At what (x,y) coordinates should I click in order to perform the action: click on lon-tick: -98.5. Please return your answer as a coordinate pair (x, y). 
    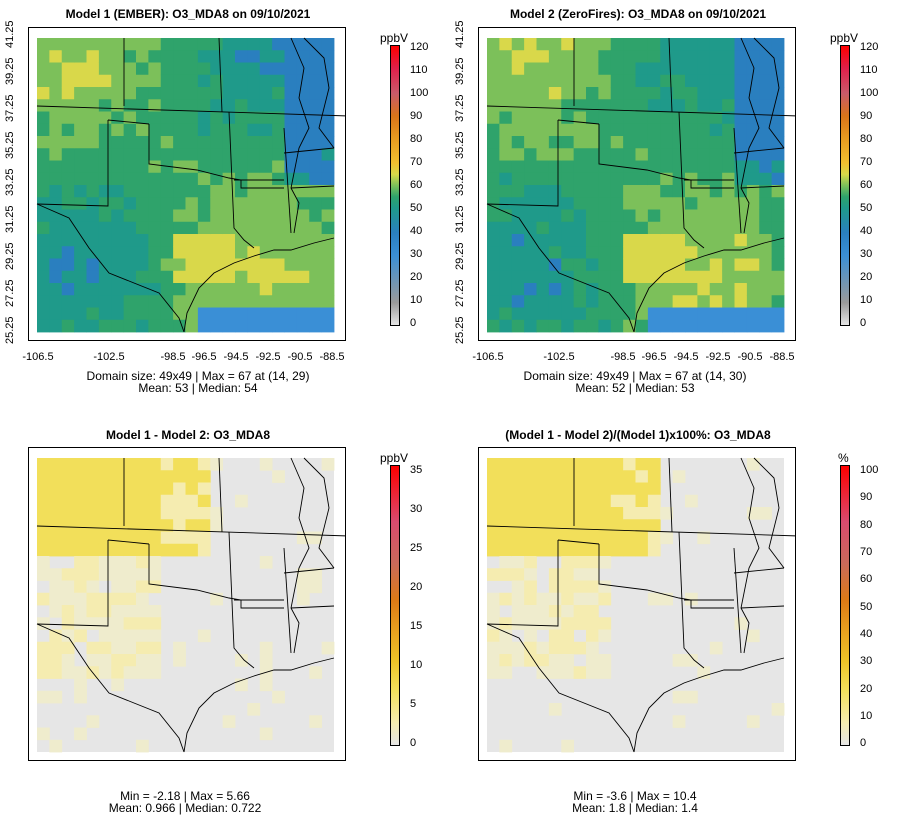
    Looking at the image, I should click on (173, 357).